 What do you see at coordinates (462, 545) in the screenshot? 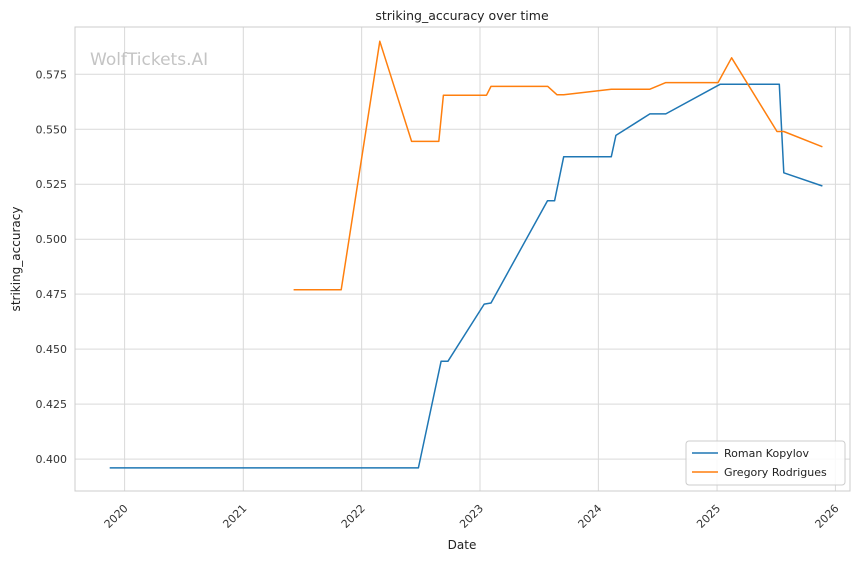
I see `x-axis-label: Date` at bounding box center [462, 545].